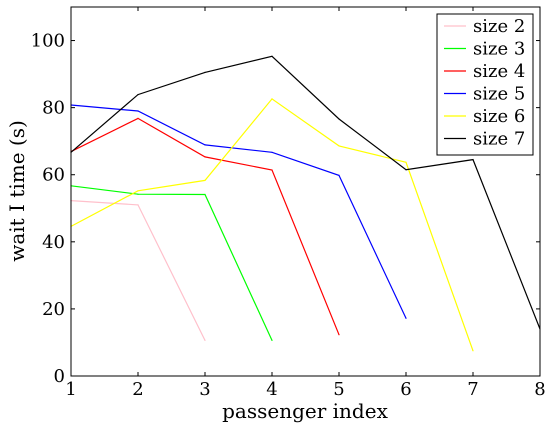 The height and width of the screenshot is (434, 550). I want to click on x-tick-label: 5, so click(338, 389).